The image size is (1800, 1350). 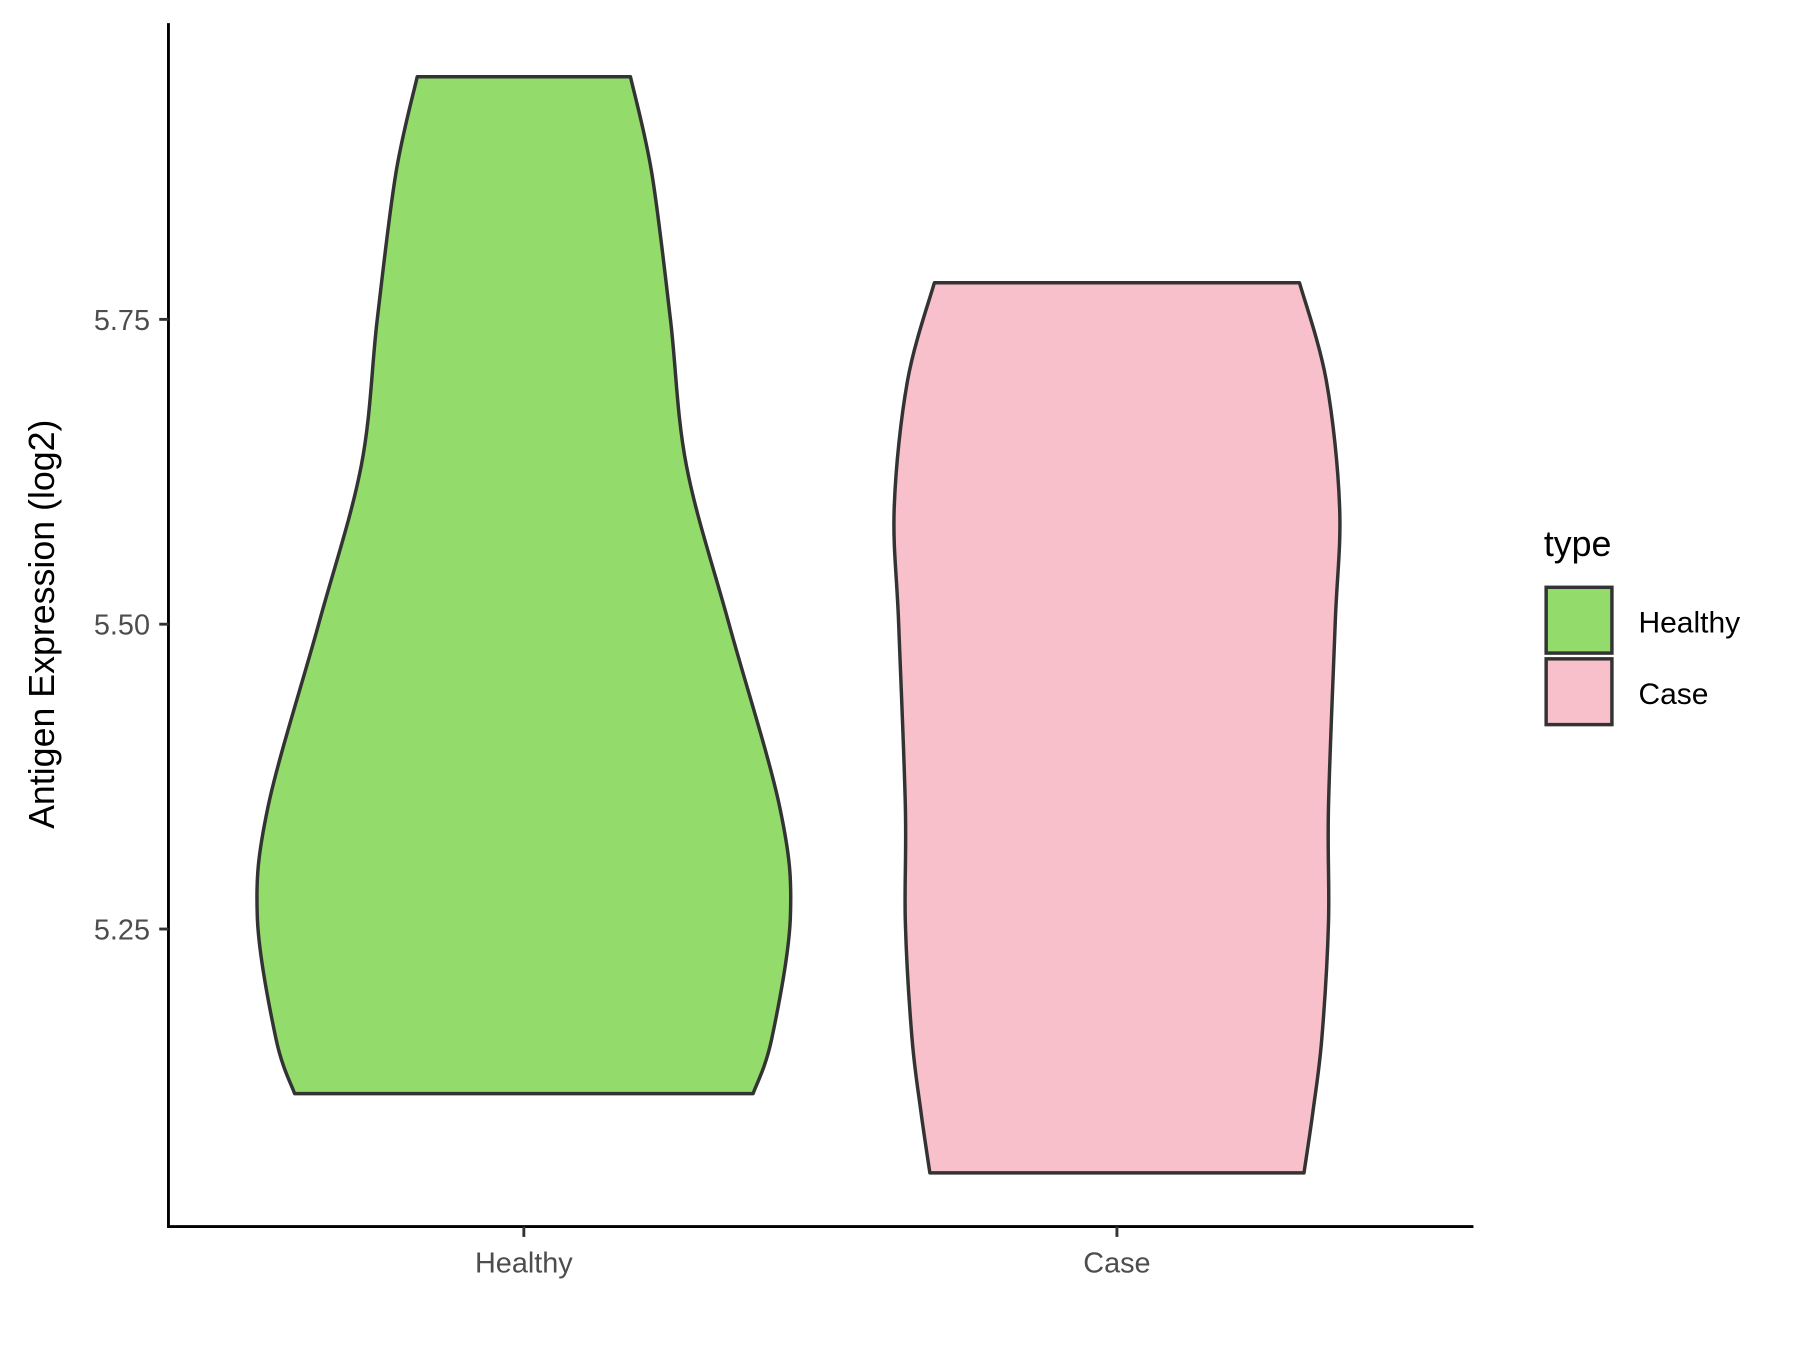 I want to click on y-tick-label: 5.75, so click(x=122, y=321).